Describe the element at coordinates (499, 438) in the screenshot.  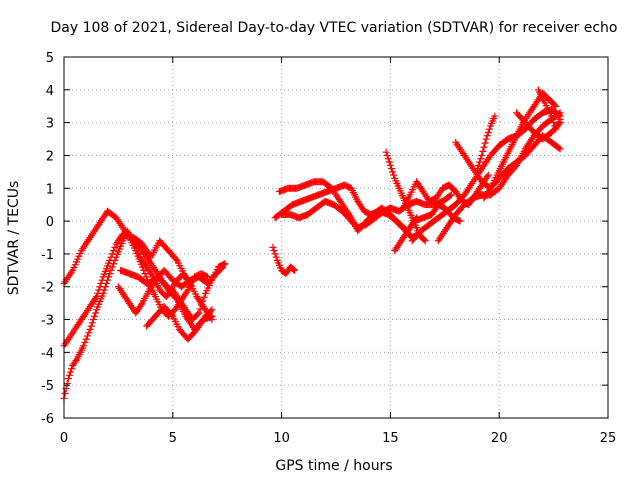
I see `x-tick-label: 20` at that location.